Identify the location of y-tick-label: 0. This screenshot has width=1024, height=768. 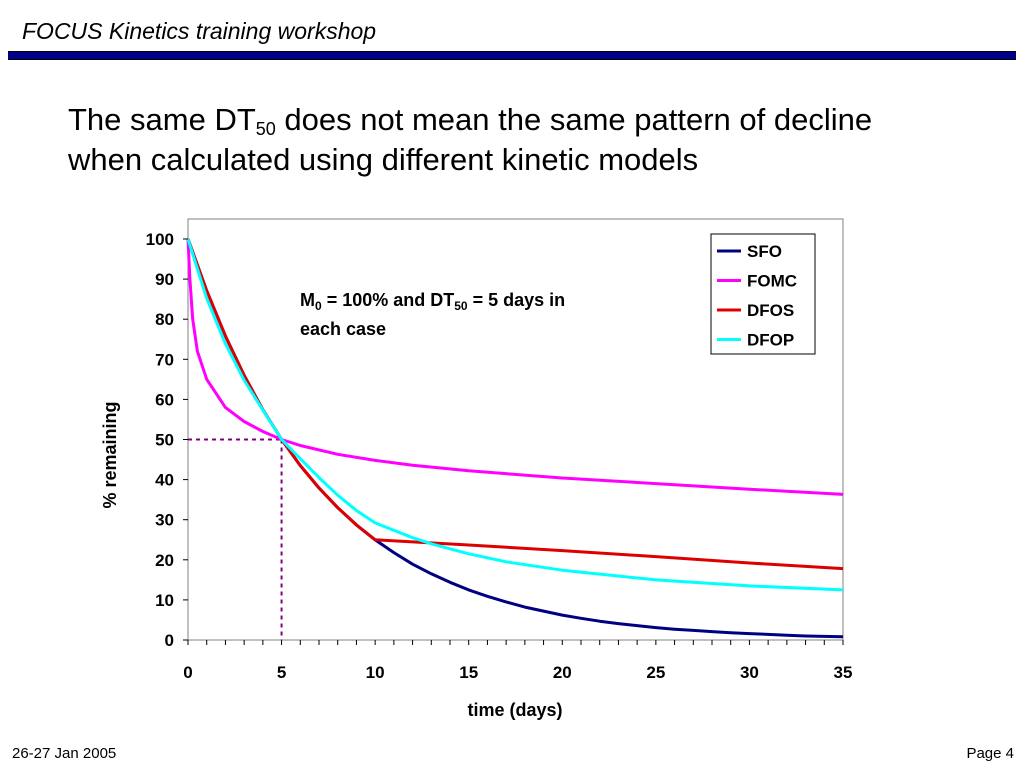
(169, 640).